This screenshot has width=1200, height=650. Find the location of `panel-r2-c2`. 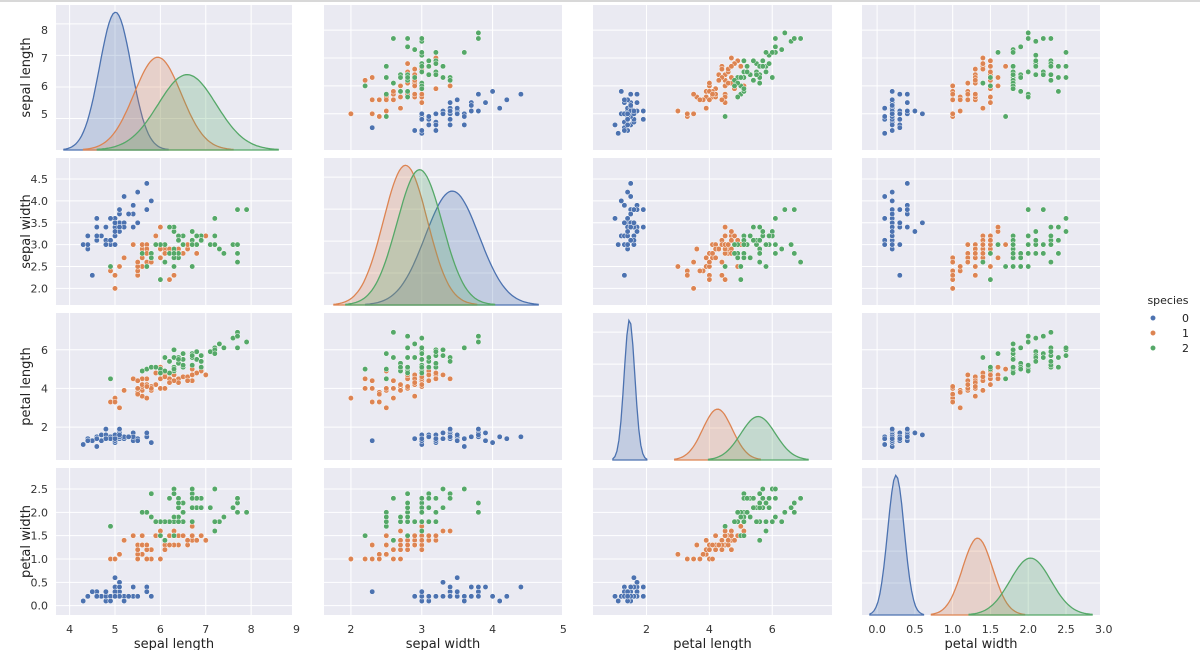

panel-r2-c2 is located at coordinates (712, 386).